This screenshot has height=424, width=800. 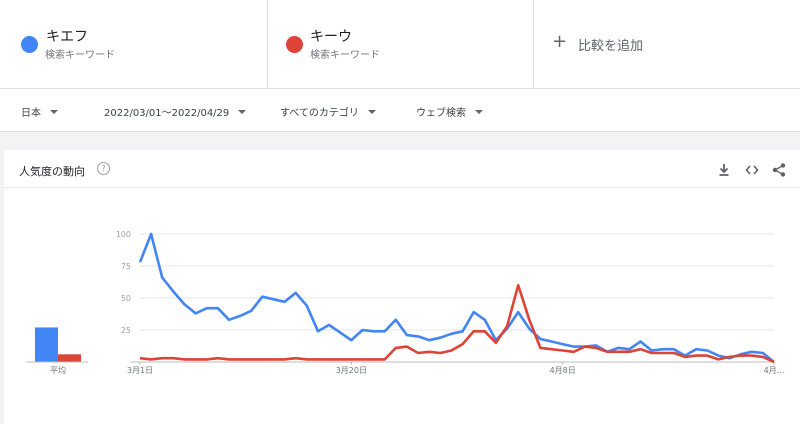 What do you see at coordinates (67, 37) in the screenshot?
I see `search-term-name: キエフ` at bounding box center [67, 37].